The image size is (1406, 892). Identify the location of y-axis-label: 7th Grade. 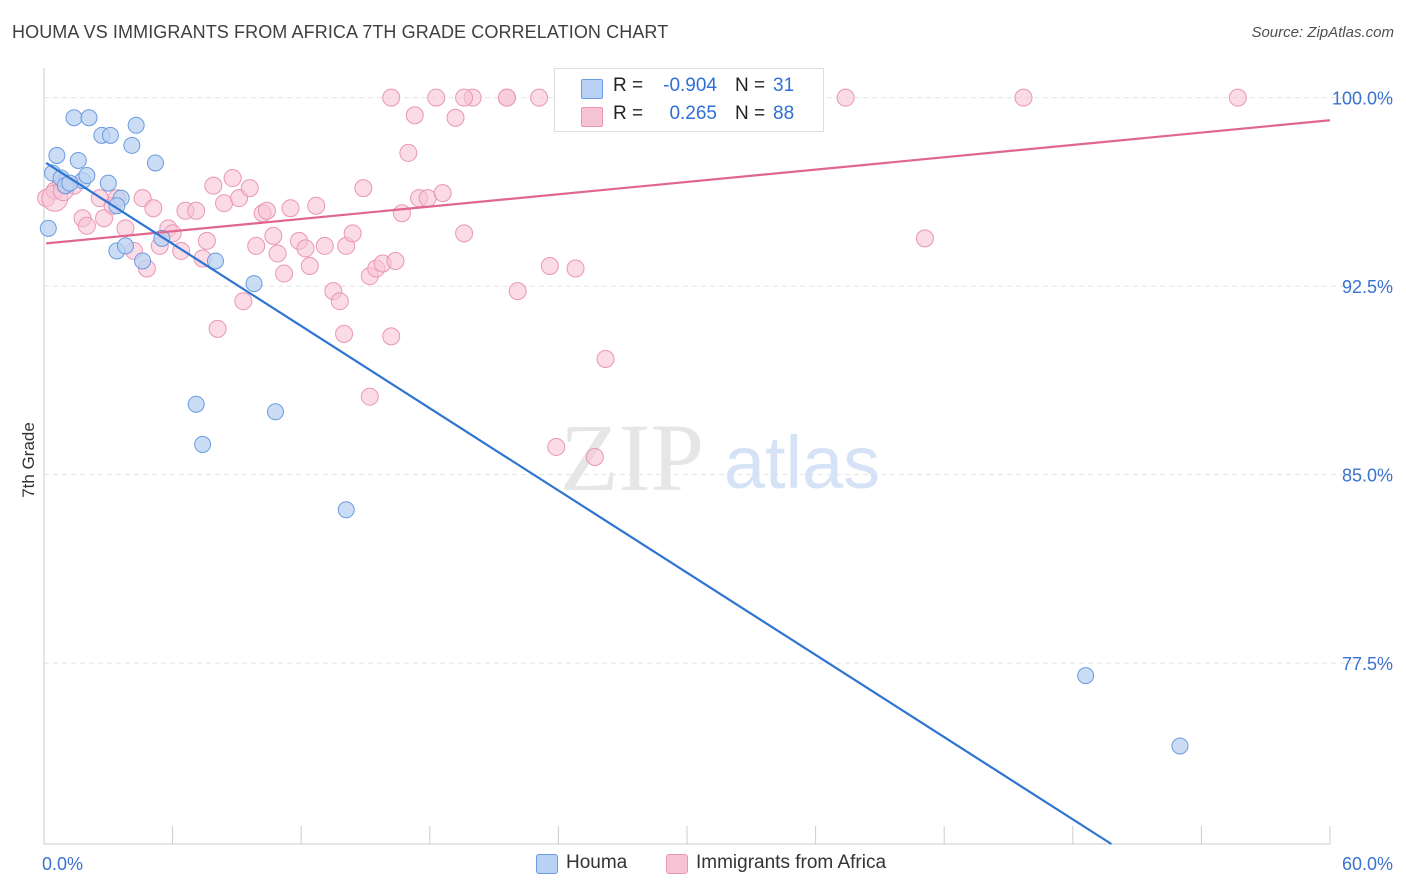
(28, 460).